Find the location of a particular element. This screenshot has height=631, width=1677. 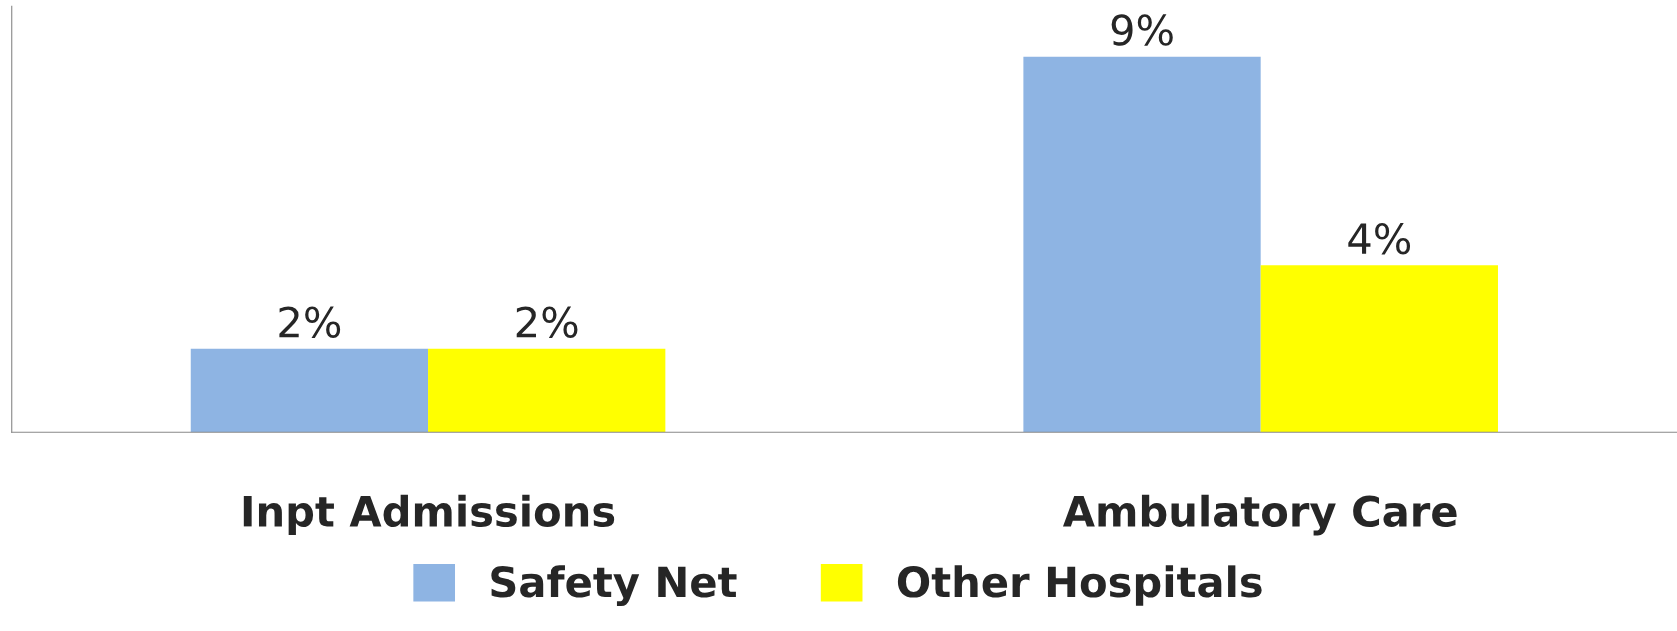

x-tick-label: Ambulatory Care is located at coordinates (1259, 515).